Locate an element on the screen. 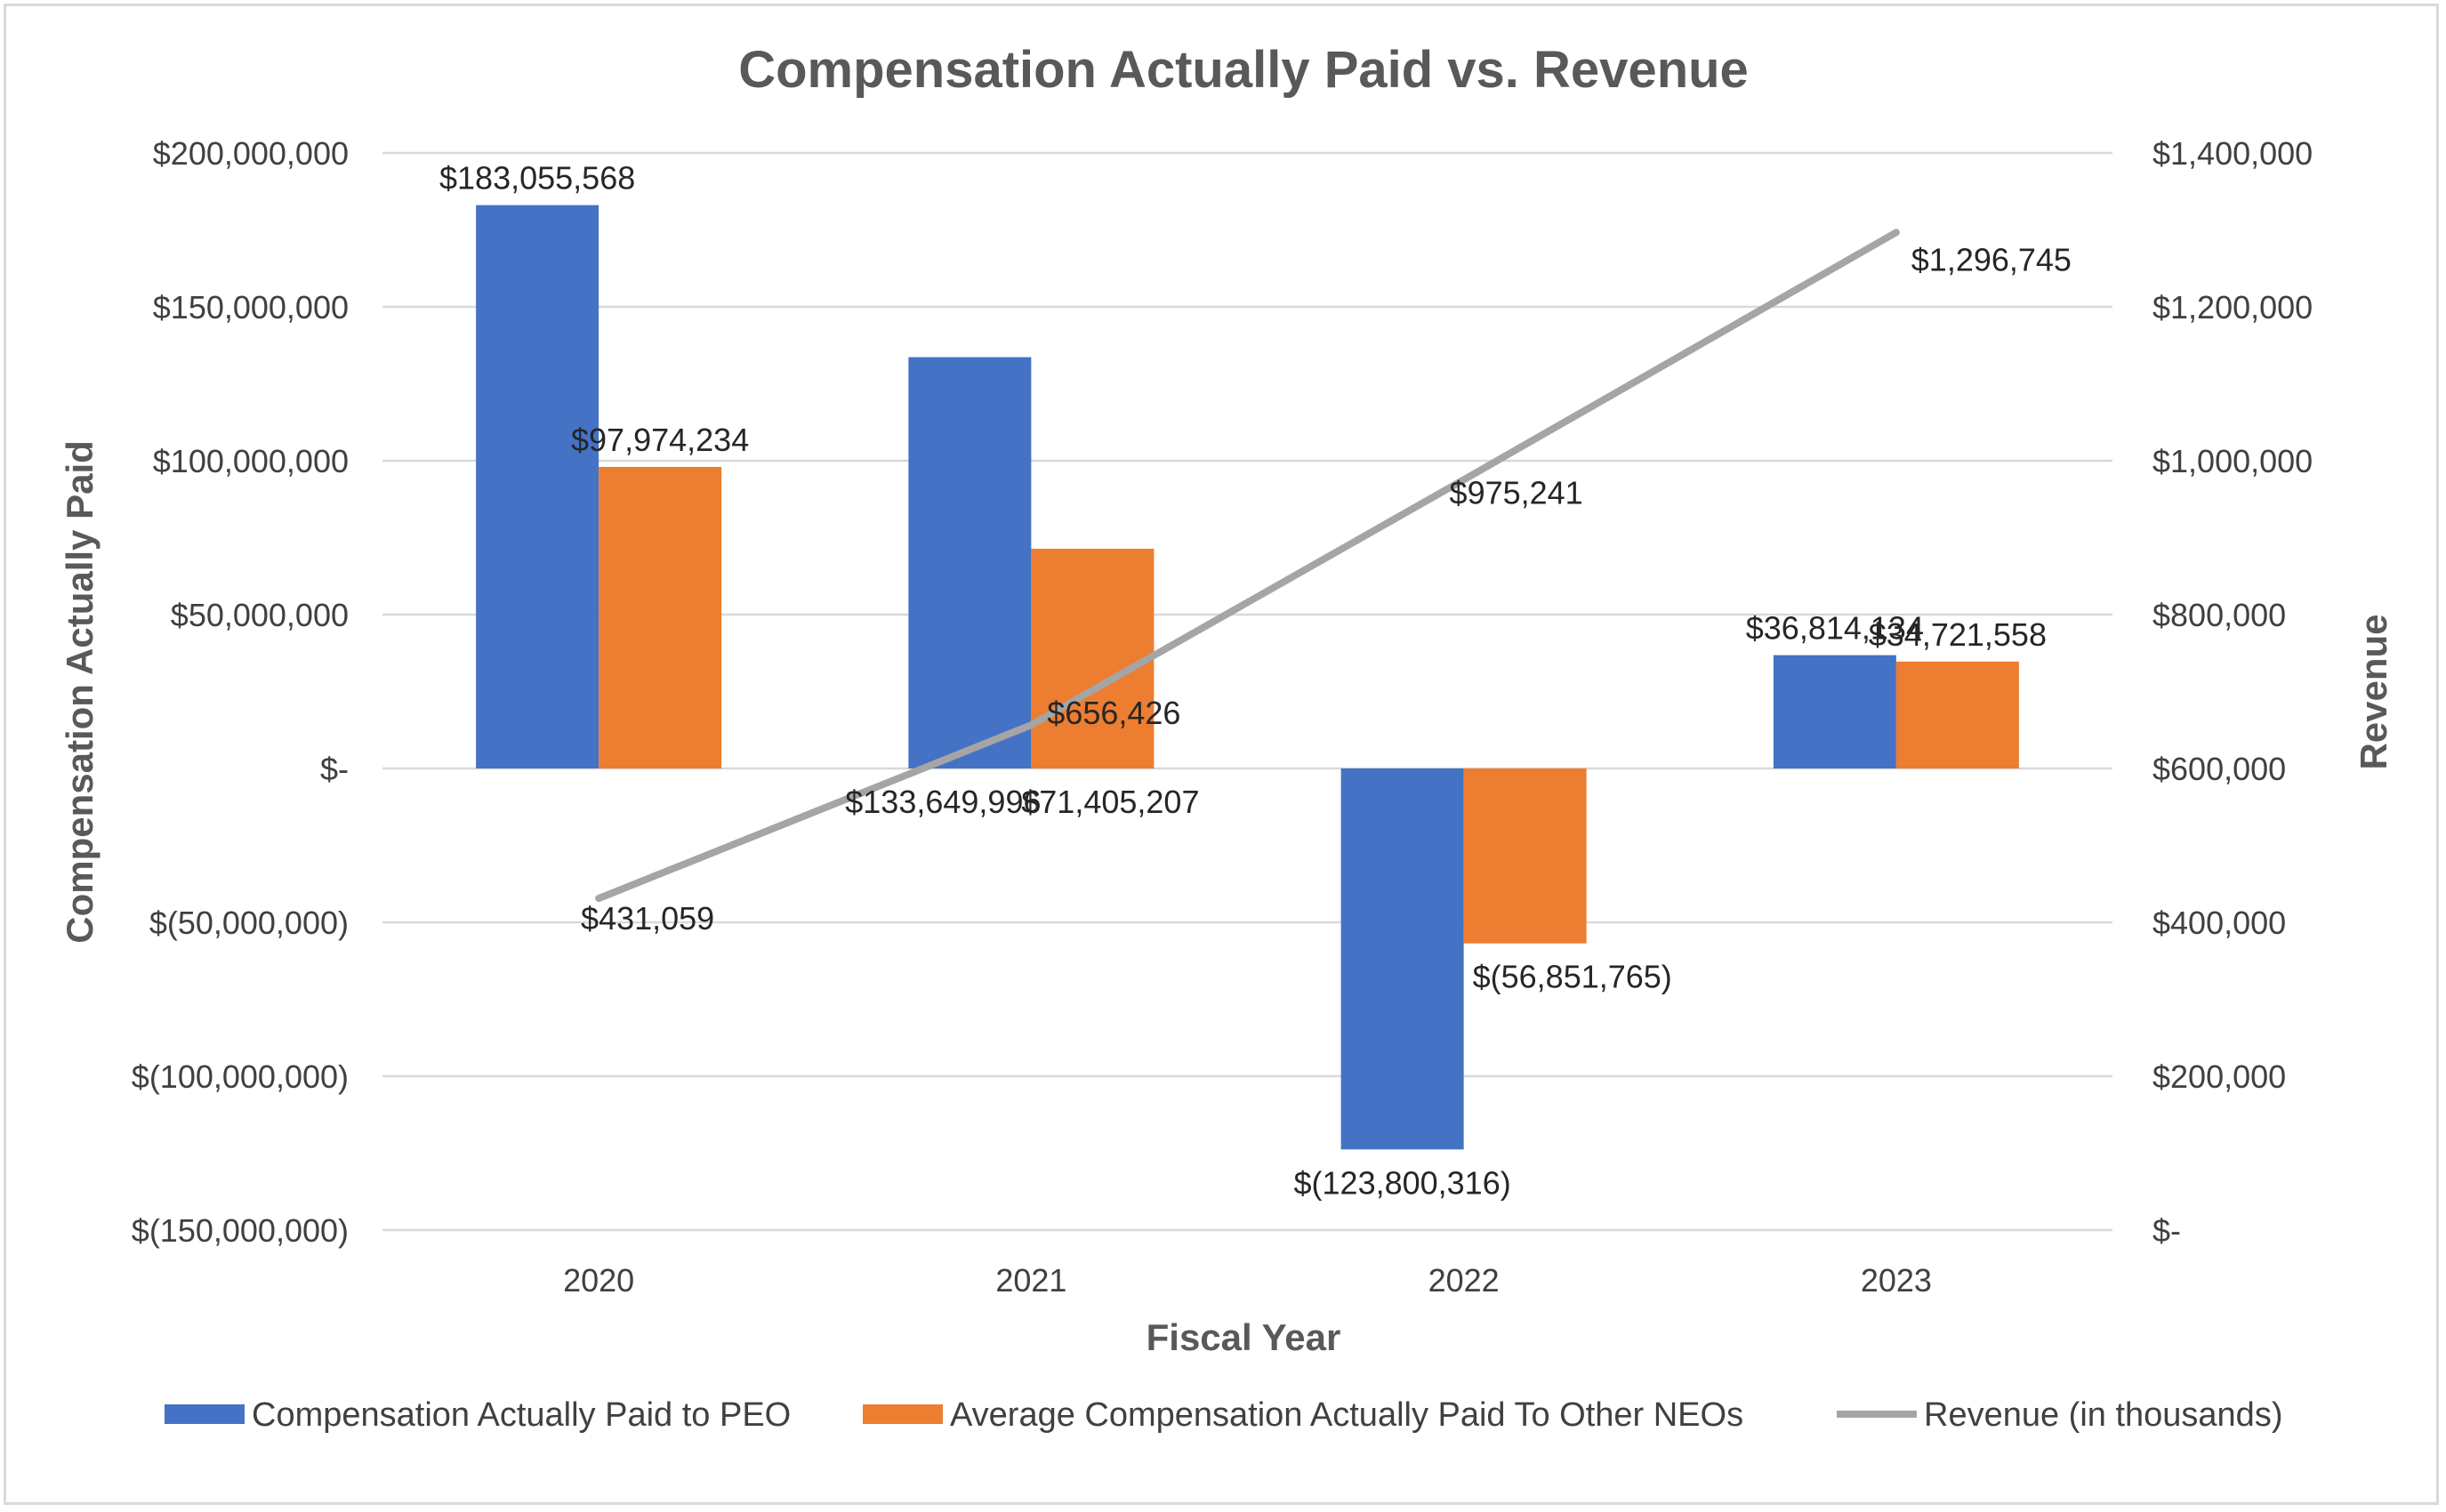  x-tick-label: 2020 is located at coordinates (599, 1280).